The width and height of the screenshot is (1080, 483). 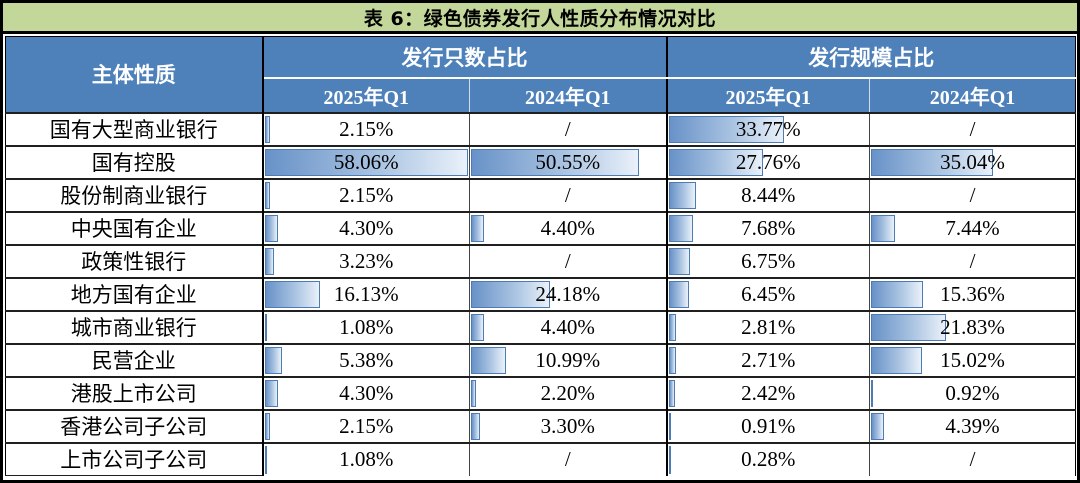 I want to click on cell-value: 15.02%, so click(x=972, y=359).